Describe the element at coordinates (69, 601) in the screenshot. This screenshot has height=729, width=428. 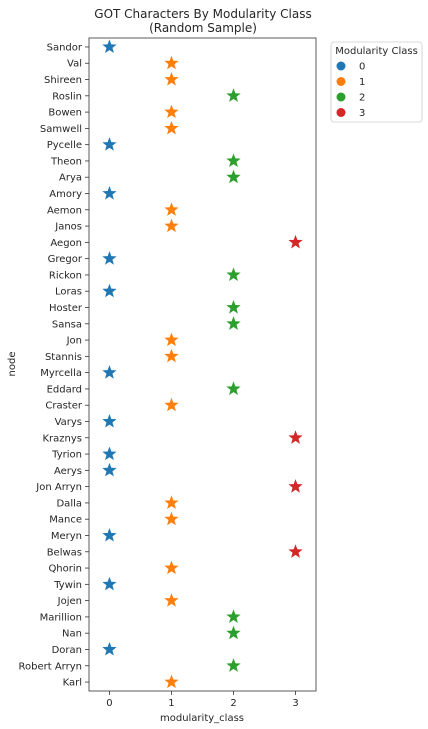
I see `y-tick-label: Jojen` at that location.